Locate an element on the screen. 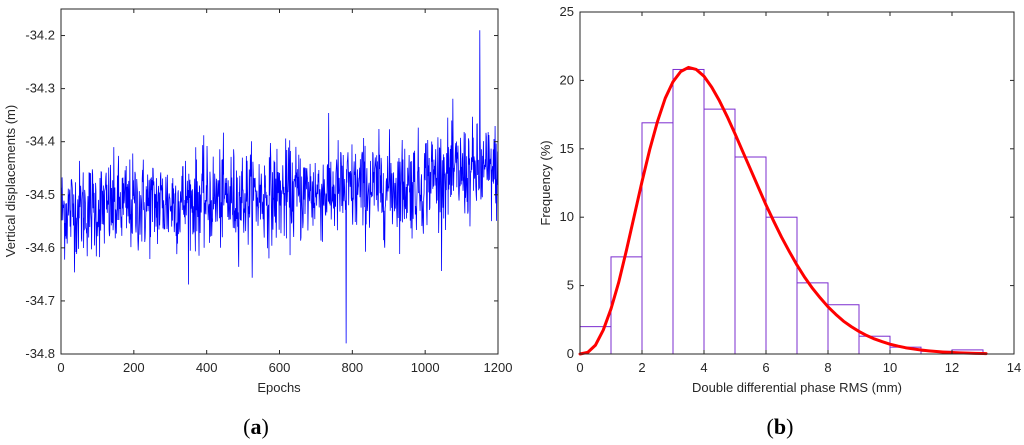 This screenshot has width=1024, height=445. panel-b-label: (b) is located at coordinates (780, 426).